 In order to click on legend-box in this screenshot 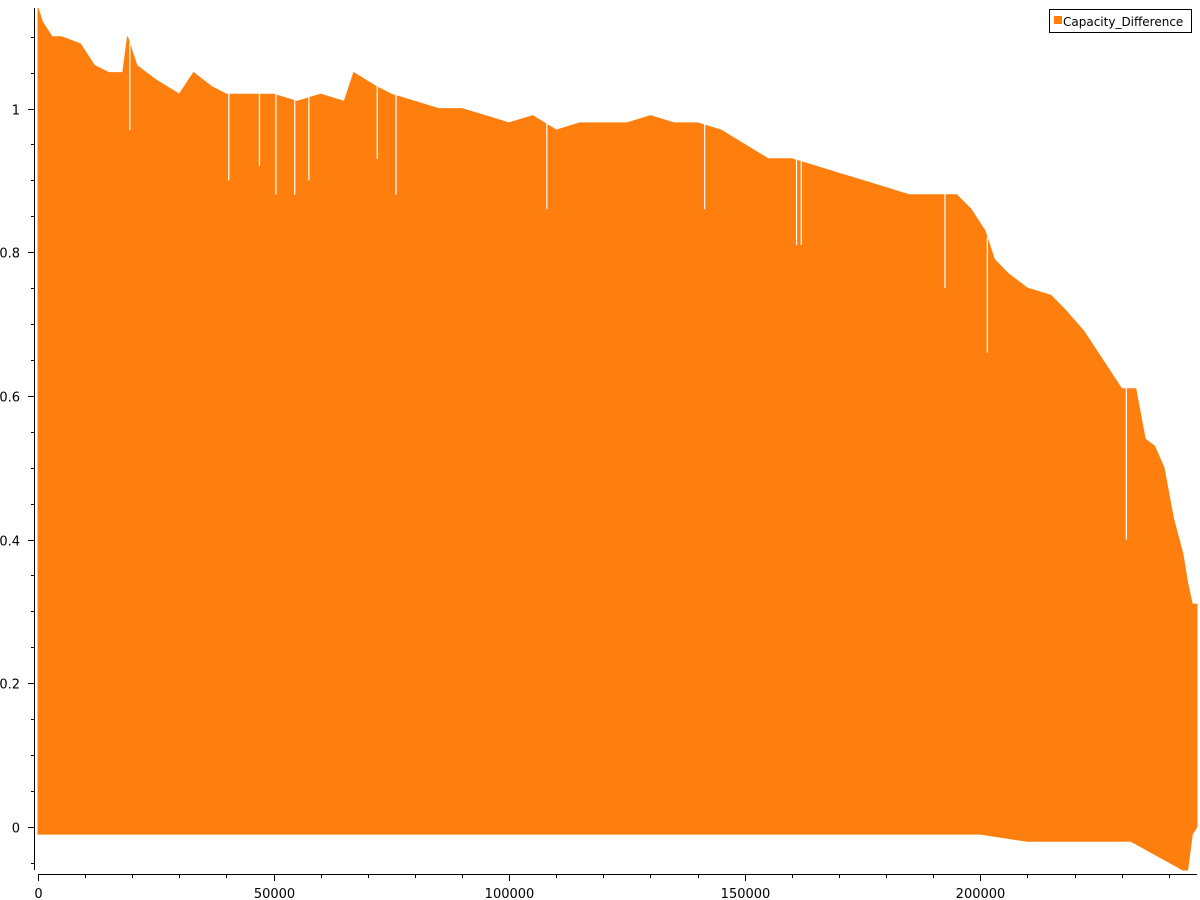, I will do `click(1120, 21)`.